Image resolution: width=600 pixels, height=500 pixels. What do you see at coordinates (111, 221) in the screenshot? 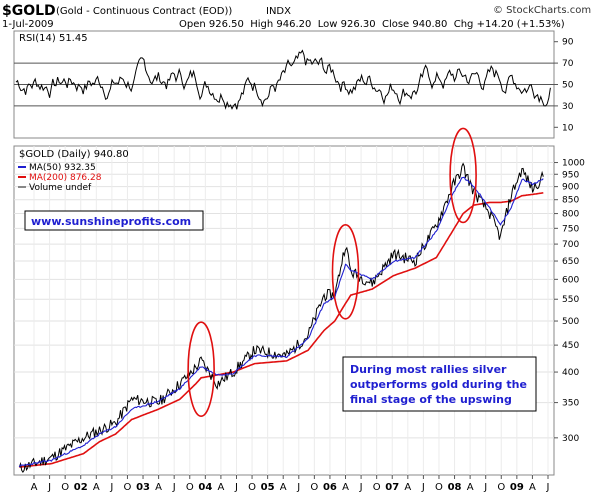
I see `watermark-text: www.sunshineprofits.com` at bounding box center [111, 221].